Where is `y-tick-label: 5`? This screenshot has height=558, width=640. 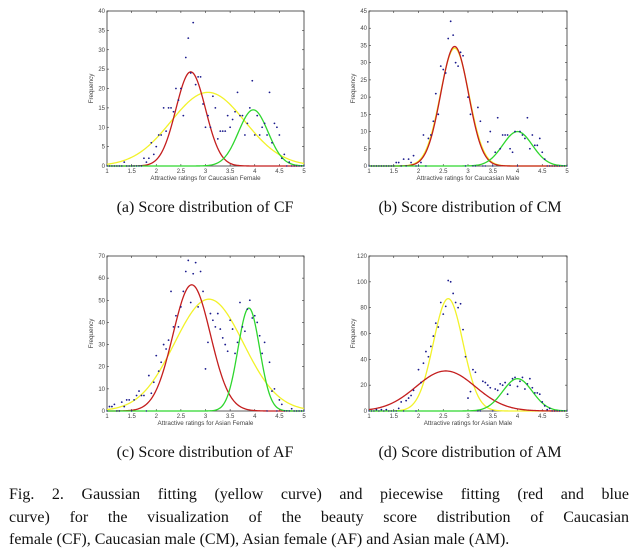 y-tick-label: 5 is located at coordinates (366, 150).